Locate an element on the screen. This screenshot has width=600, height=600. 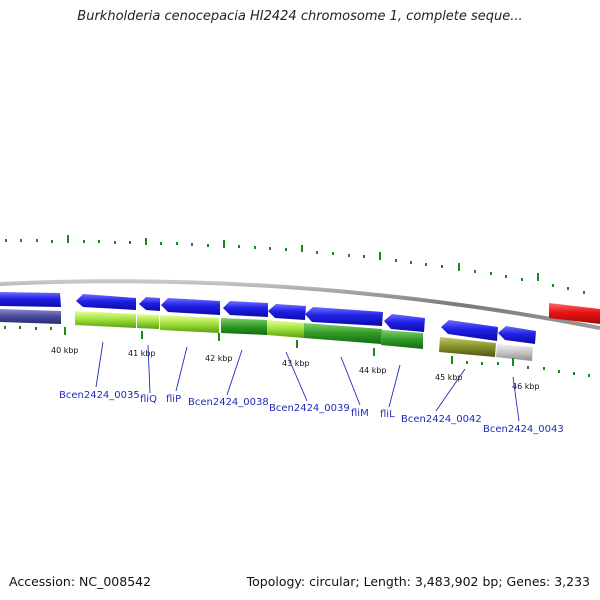
gene-label-bcen2424-0038: Bcen2424_0038 is located at coordinates (228, 402).